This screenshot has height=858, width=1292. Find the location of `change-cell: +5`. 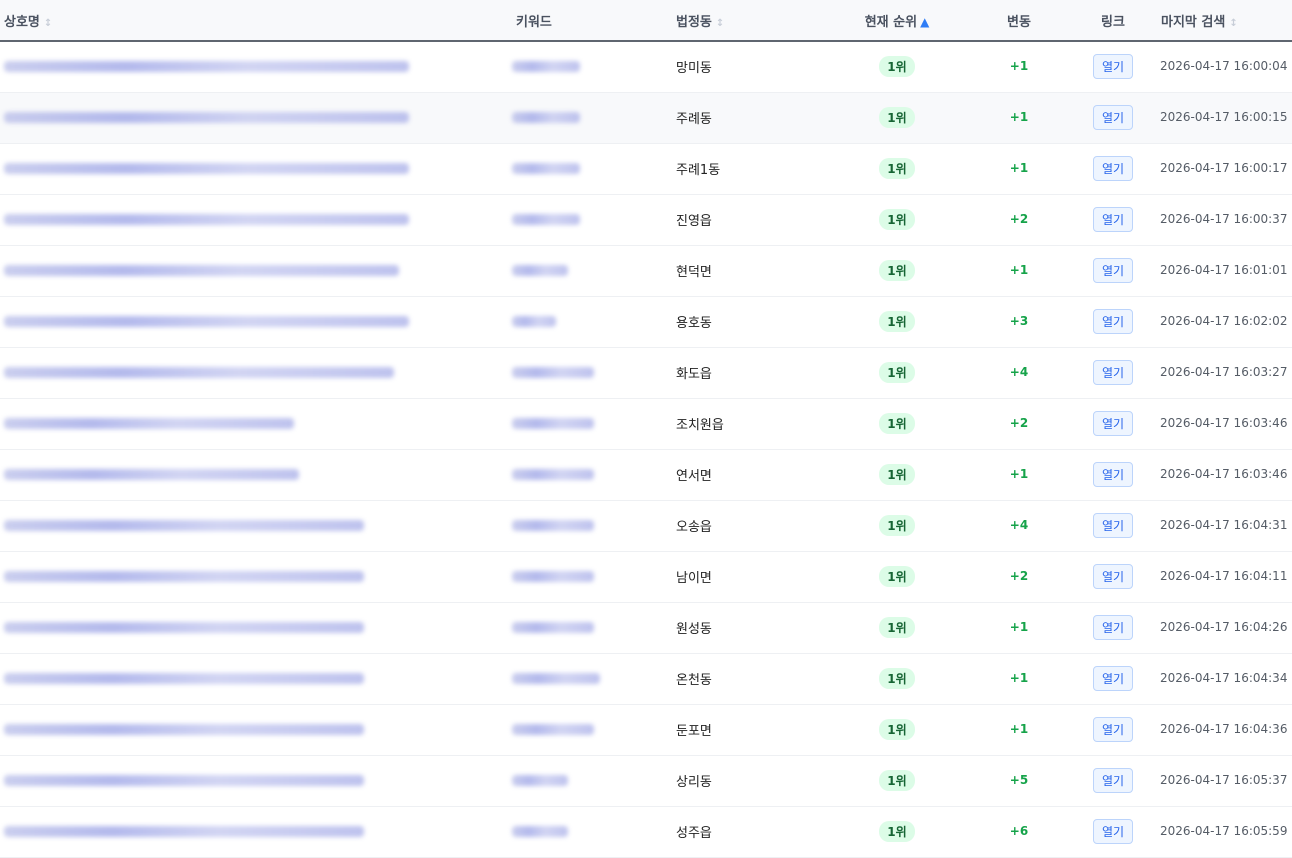

change-cell: +5 is located at coordinates (1019, 780).